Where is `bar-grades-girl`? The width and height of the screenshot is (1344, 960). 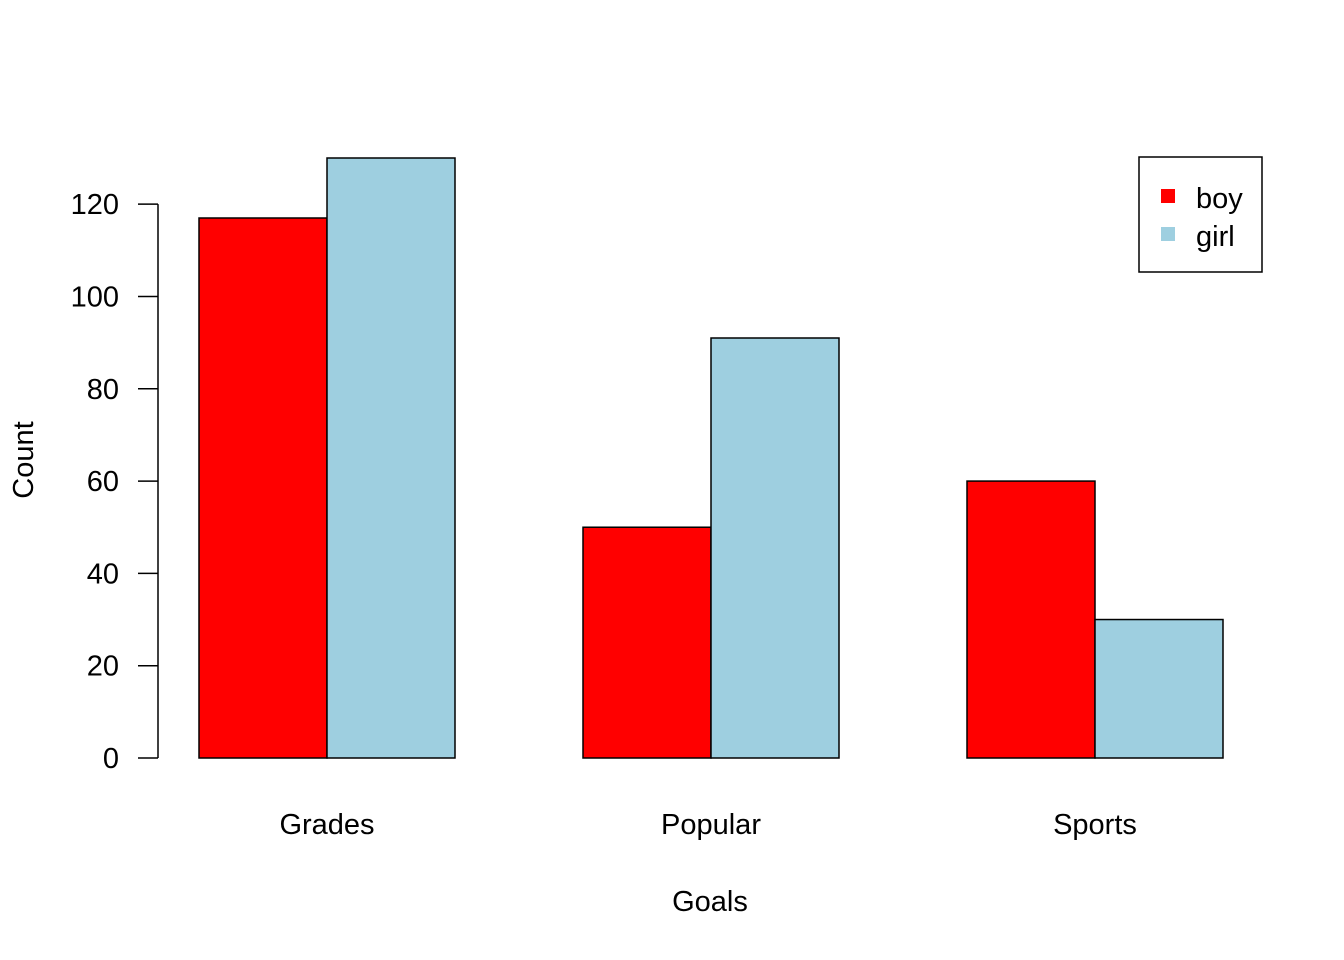
bar-grades-girl is located at coordinates (391, 458).